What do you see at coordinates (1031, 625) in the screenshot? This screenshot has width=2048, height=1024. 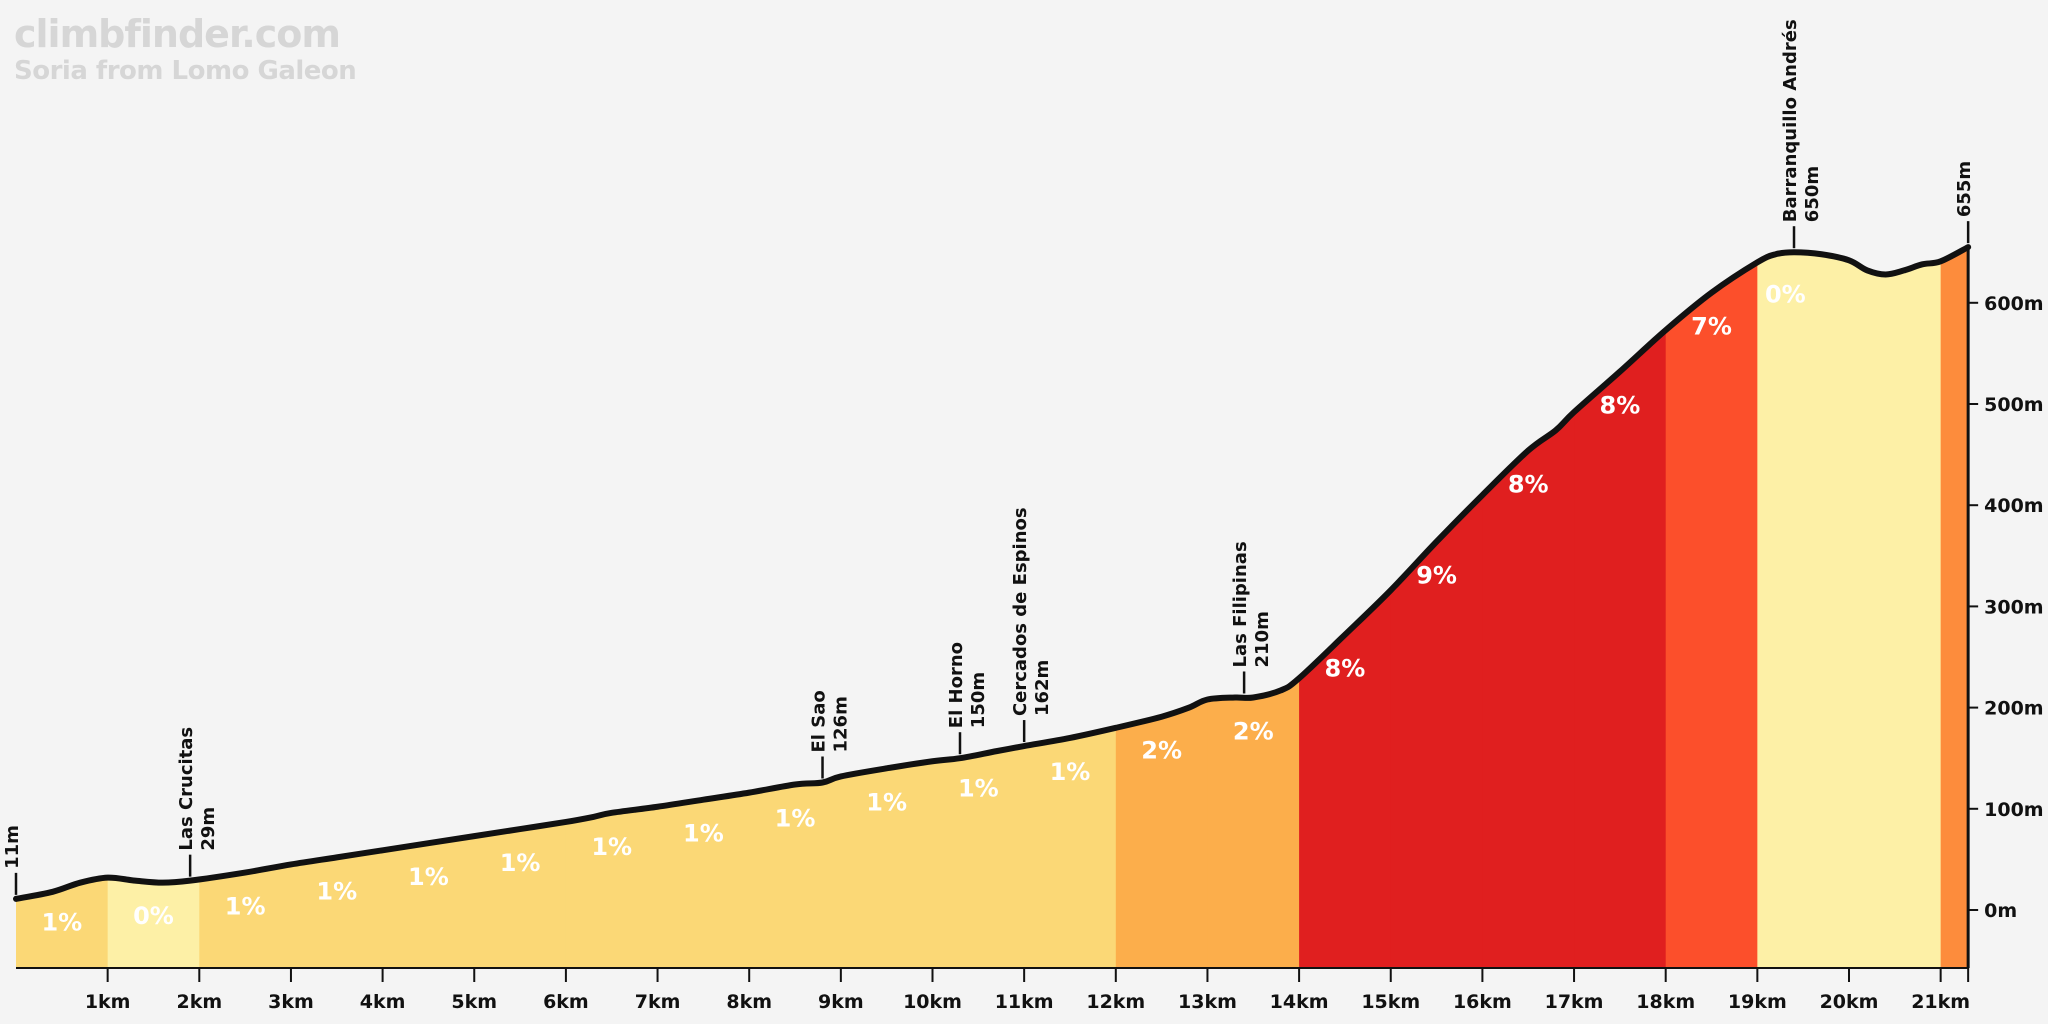 I see `waypoint-marker: Cercados de Espinos 162m` at bounding box center [1031, 625].